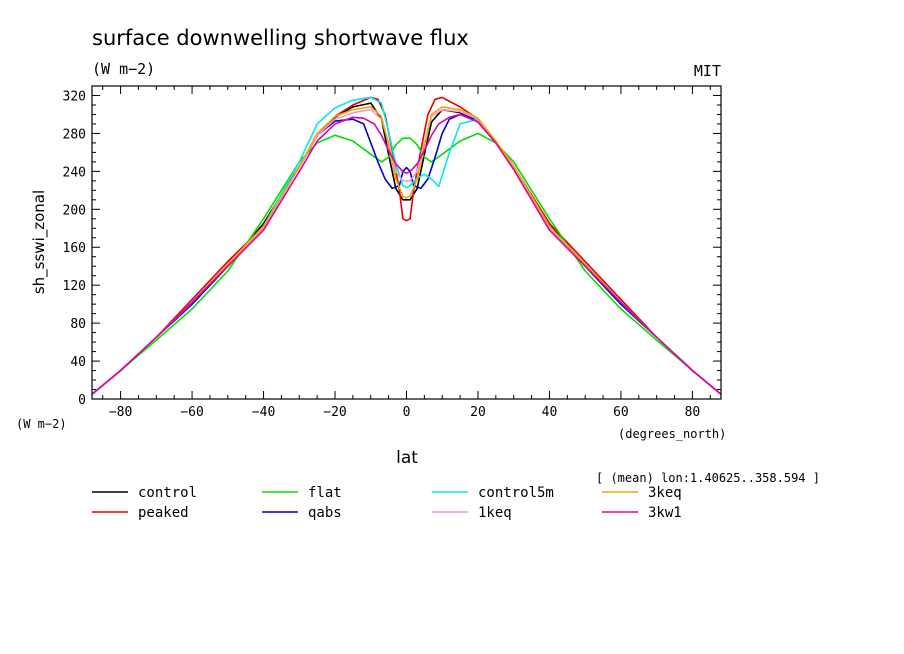 This screenshot has width=904, height=654. What do you see at coordinates (280, 38) in the screenshot?
I see `chart-title: surface downwelling shortwave flux` at bounding box center [280, 38].